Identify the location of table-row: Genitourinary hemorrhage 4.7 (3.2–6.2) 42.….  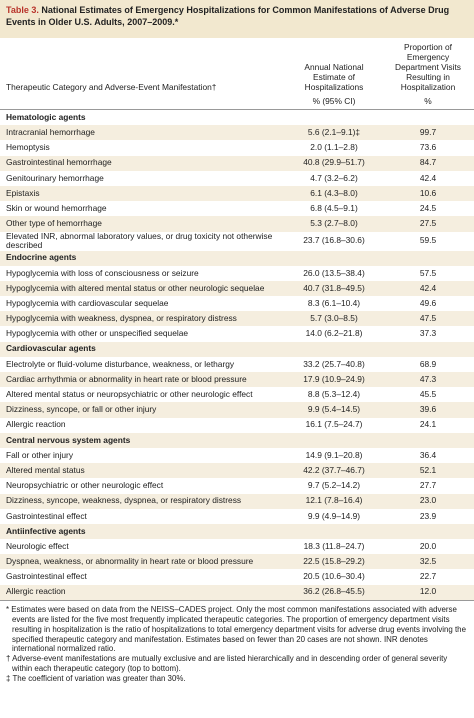
(237, 178).